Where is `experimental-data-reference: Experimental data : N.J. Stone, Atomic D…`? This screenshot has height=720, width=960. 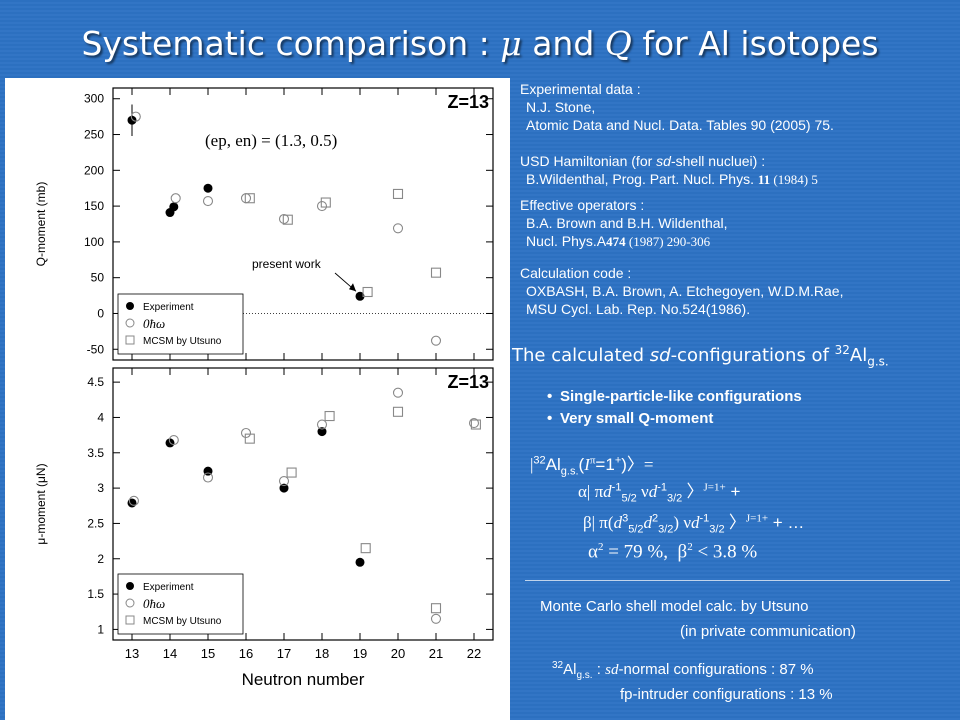 experimental-data-reference: Experimental data : N.J. Stone, Atomic D… is located at coordinates (677, 107).